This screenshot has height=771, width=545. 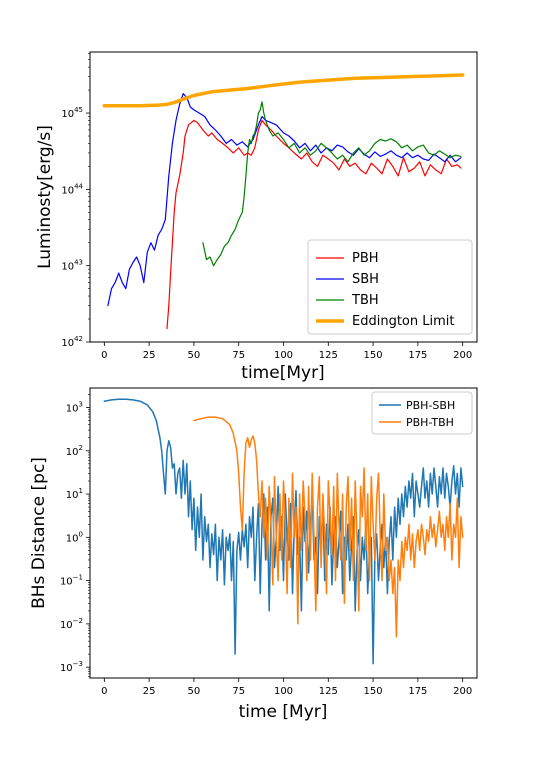 What do you see at coordinates (75, 201) in the screenshot?
I see `luminosity-y-ticks: 1042 1043 1044 1045` at bounding box center [75, 201].